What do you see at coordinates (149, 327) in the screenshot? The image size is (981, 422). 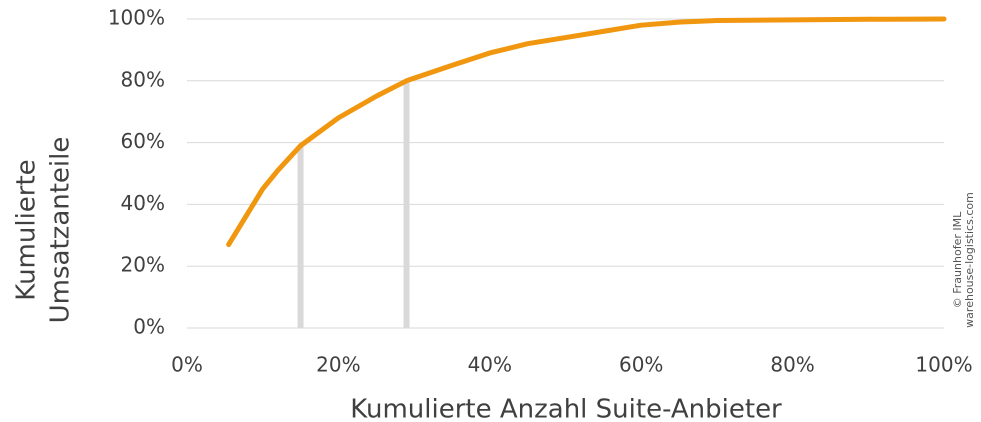 I see `y-tick-label: 0%` at bounding box center [149, 327].